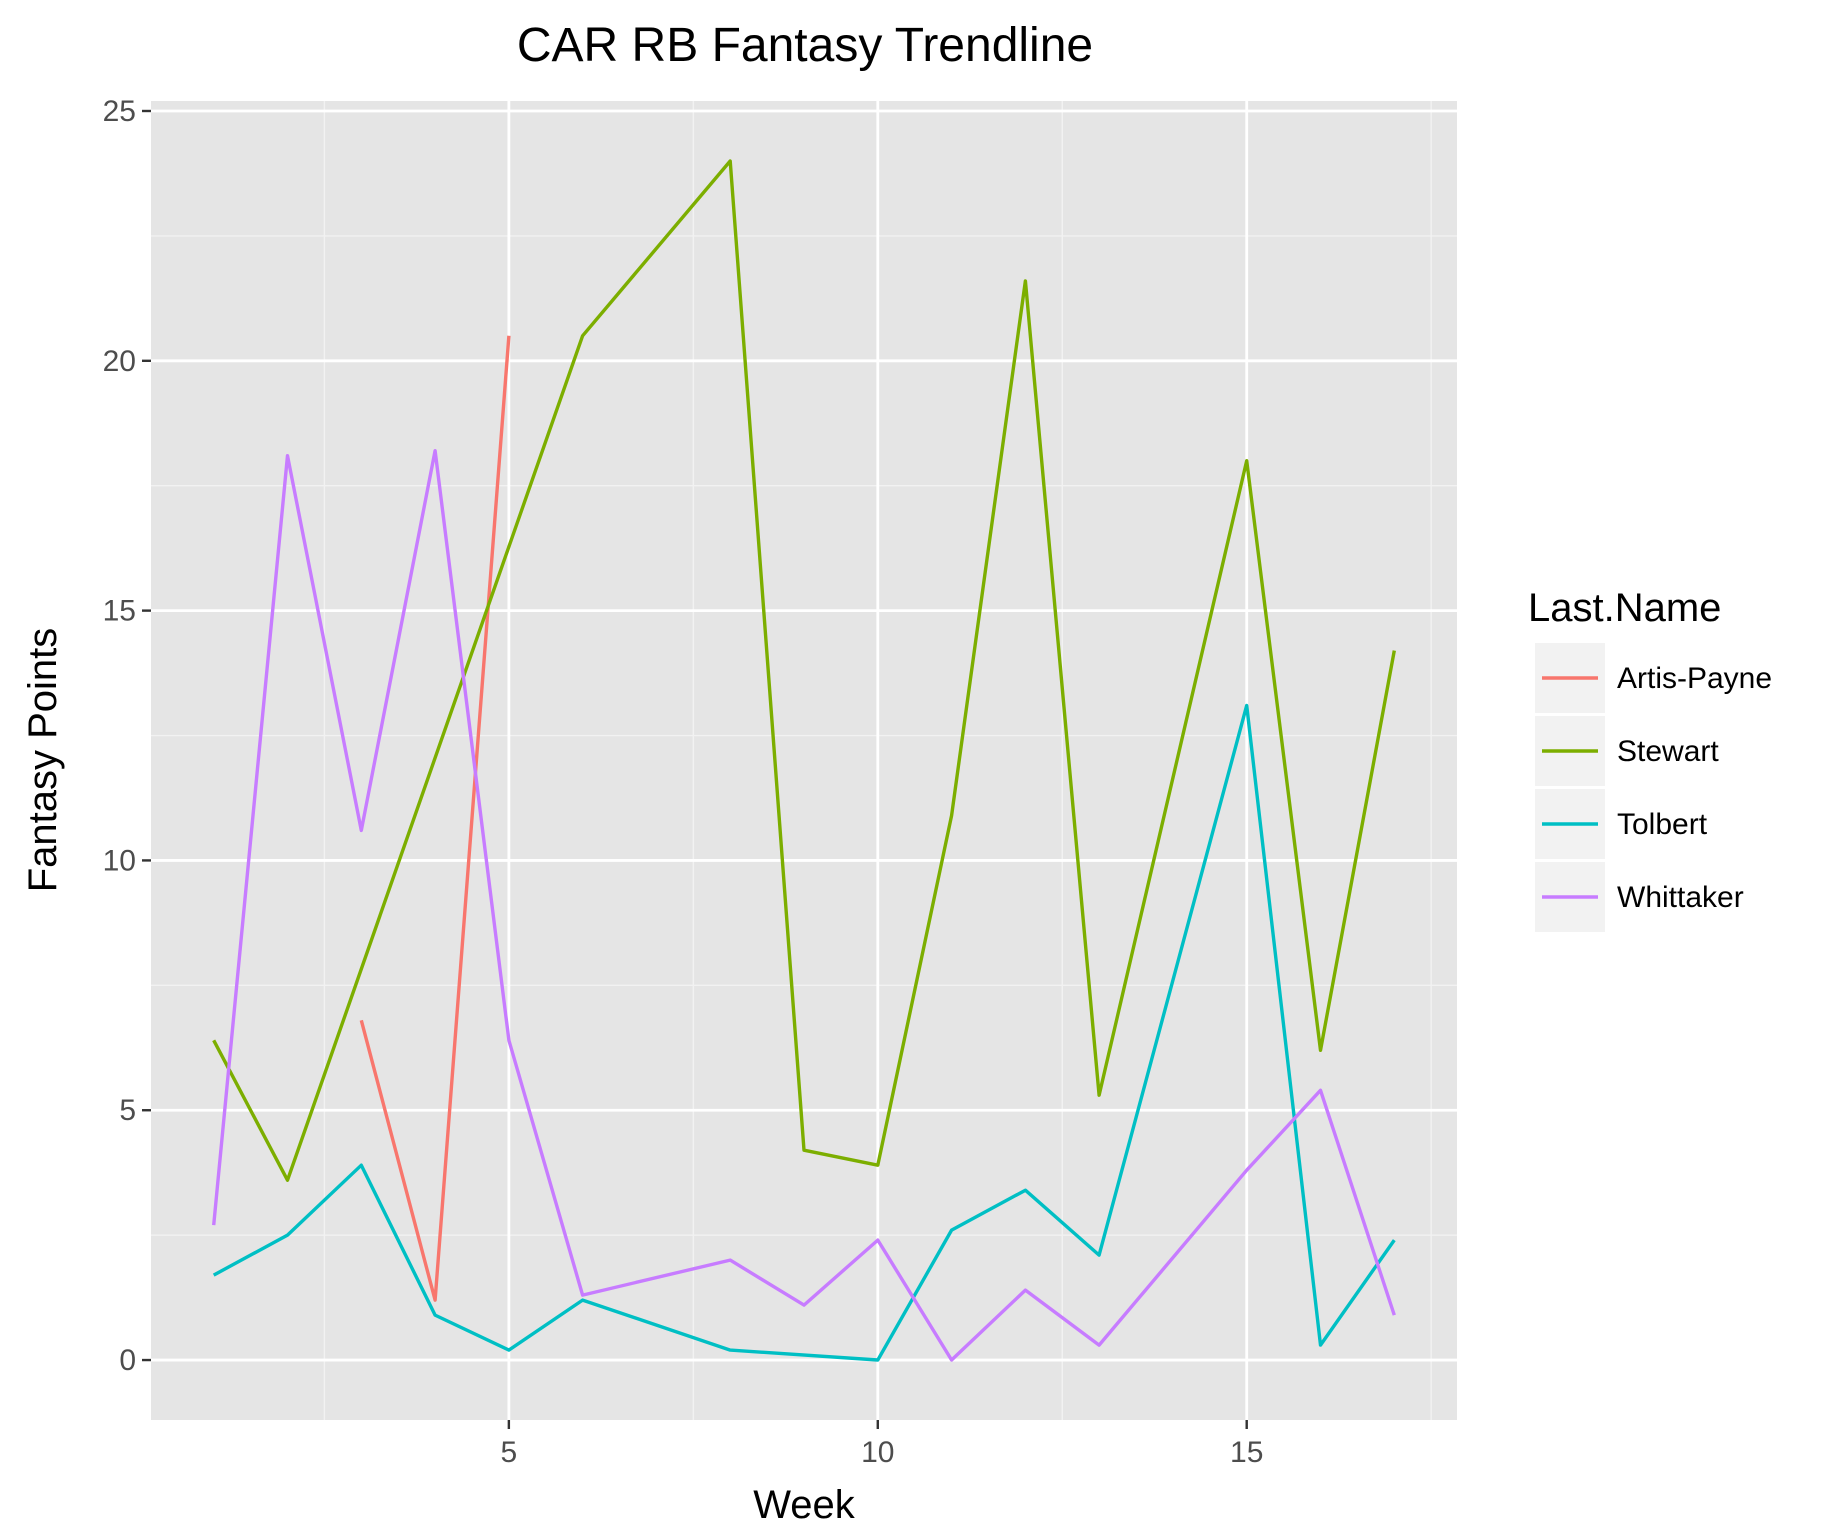 Image resolution: width=1833 pixels, height=1533 pixels. Describe the element at coordinates (43, 760) in the screenshot. I see `y-axis-title: Fantasy Points` at that location.